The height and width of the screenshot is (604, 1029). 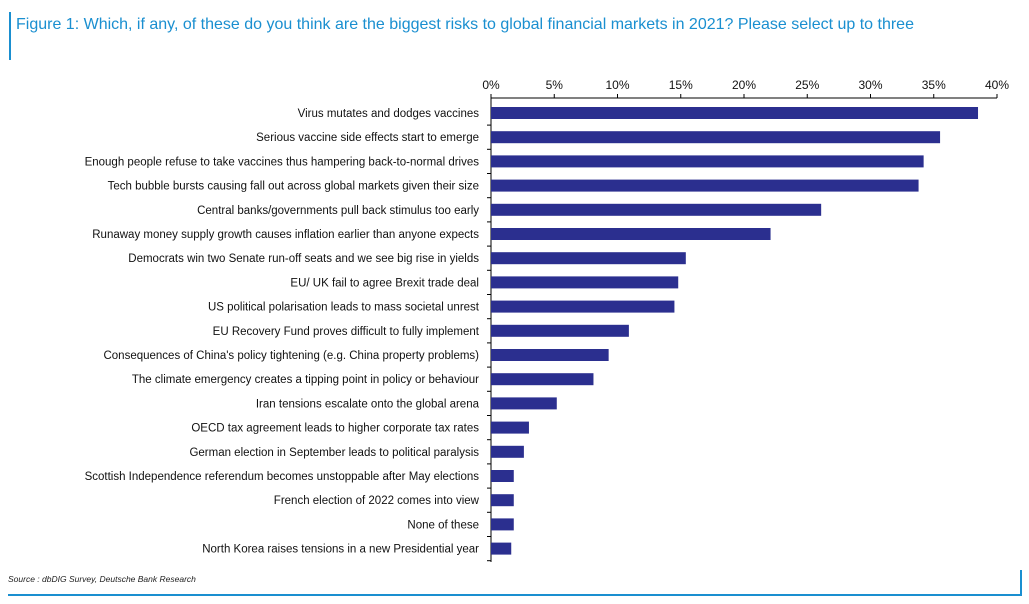 What do you see at coordinates (807, 85) in the screenshot?
I see `x-tick-label: 25%` at bounding box center [807, 85].